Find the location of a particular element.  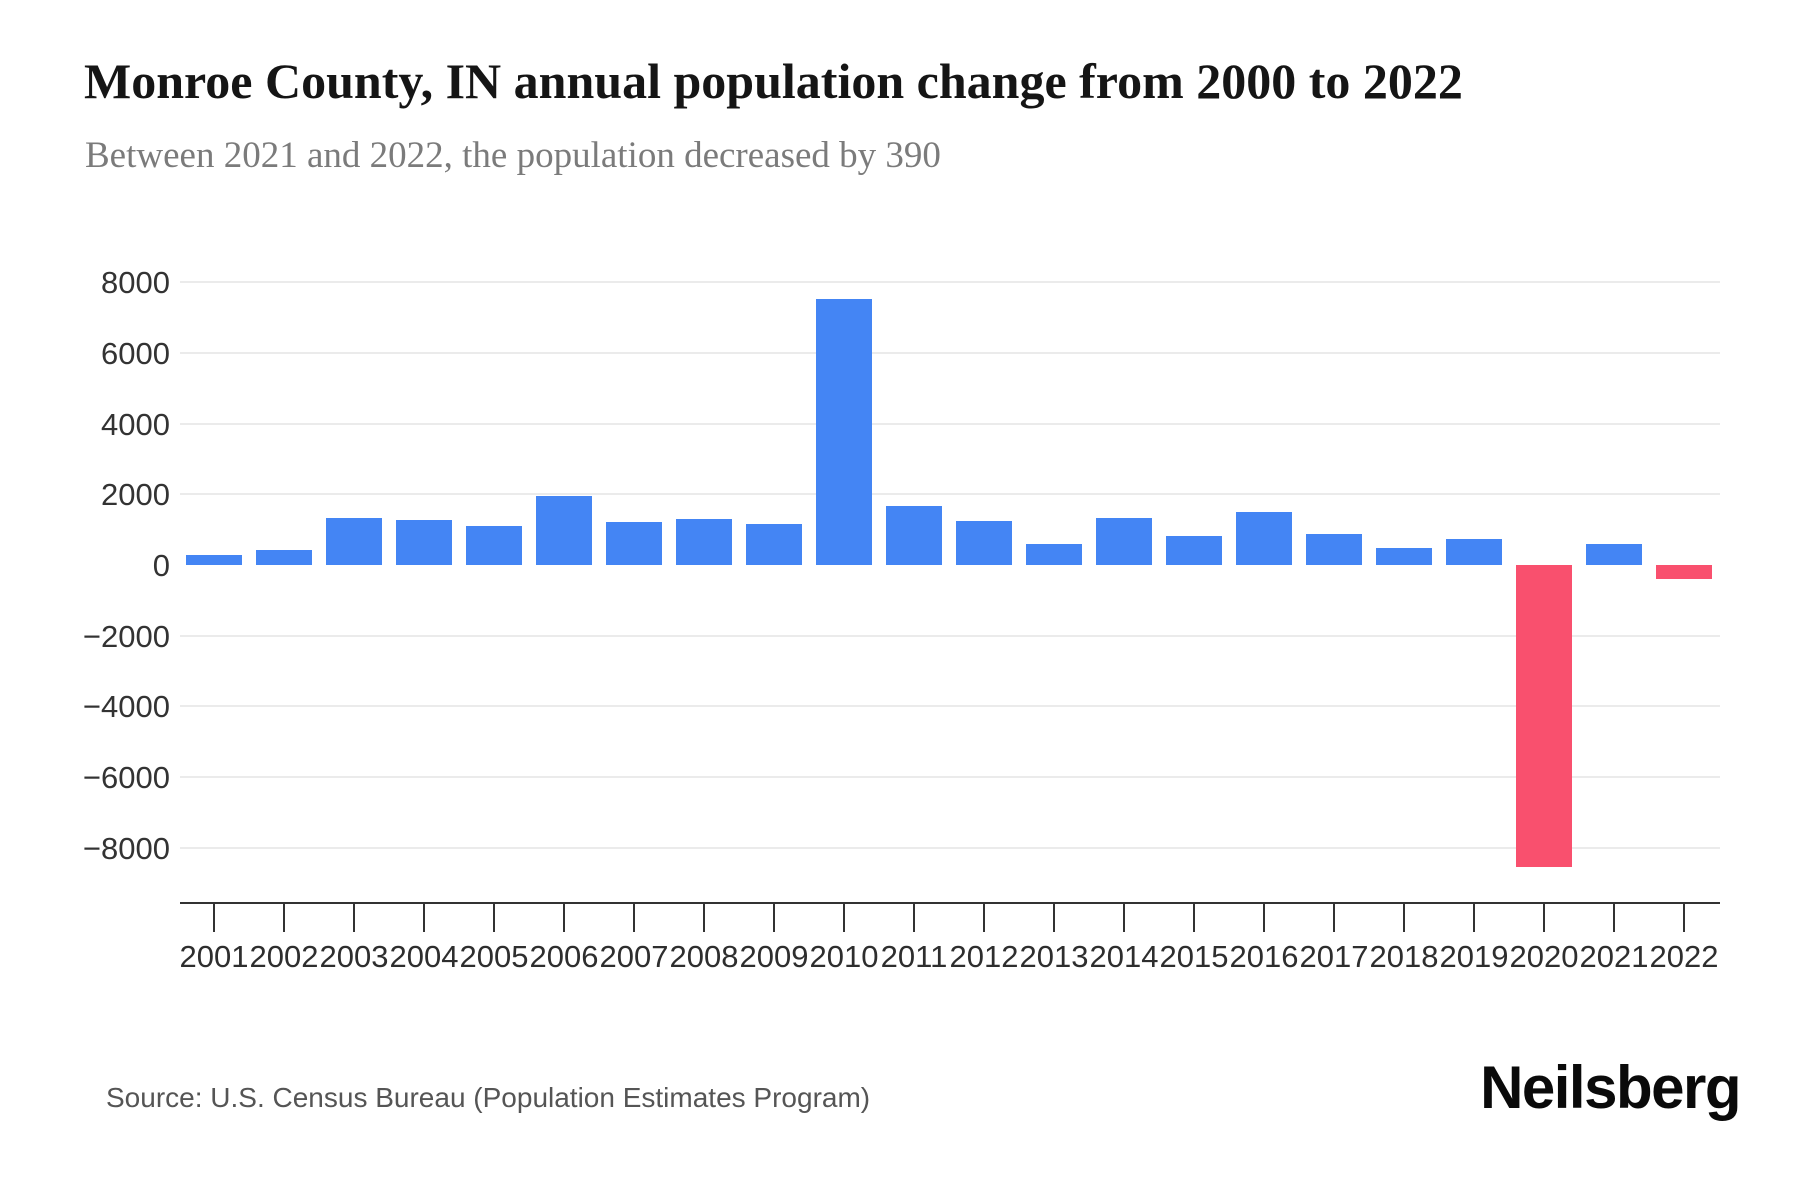

x-axis-label-2019: 2019 is located at coordinates (1474, 956).